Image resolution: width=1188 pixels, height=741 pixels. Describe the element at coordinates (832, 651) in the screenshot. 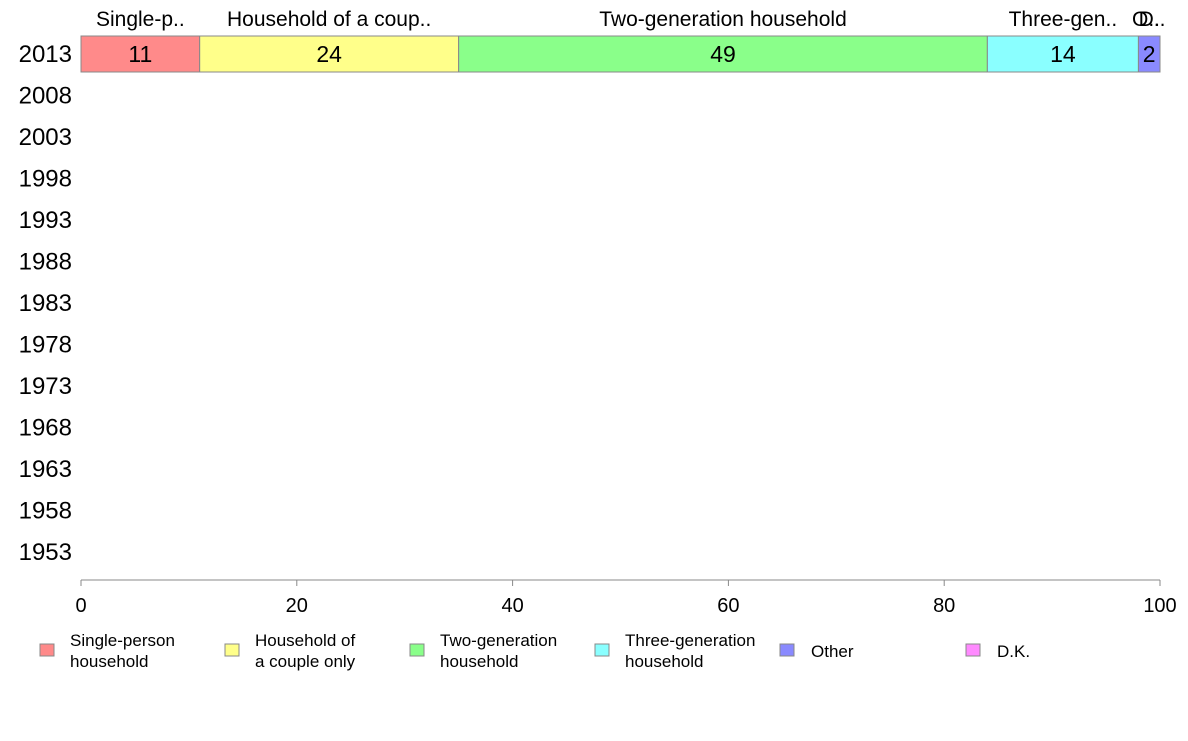

I see `legend-label: Other` at that location.